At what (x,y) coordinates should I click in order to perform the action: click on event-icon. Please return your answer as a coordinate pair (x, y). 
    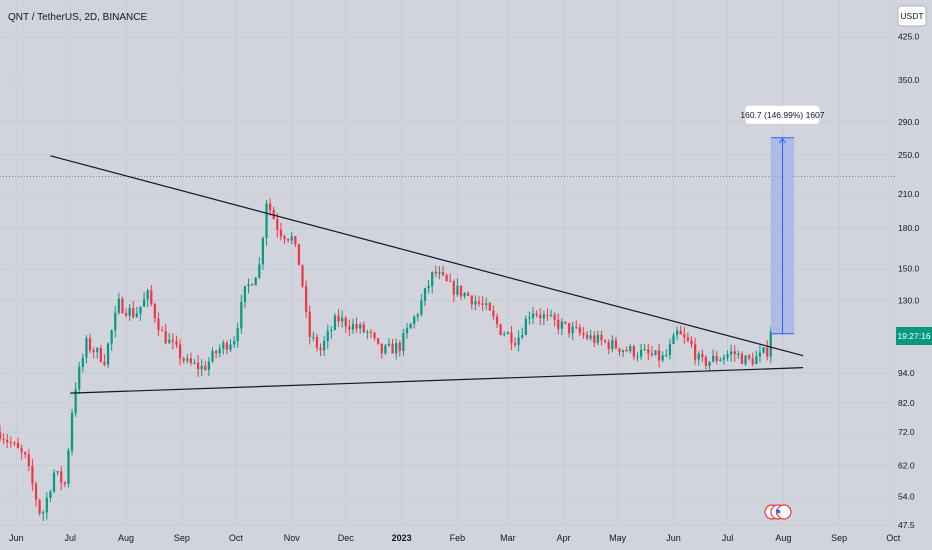
    Looking at the image, I should click on (784, 512).